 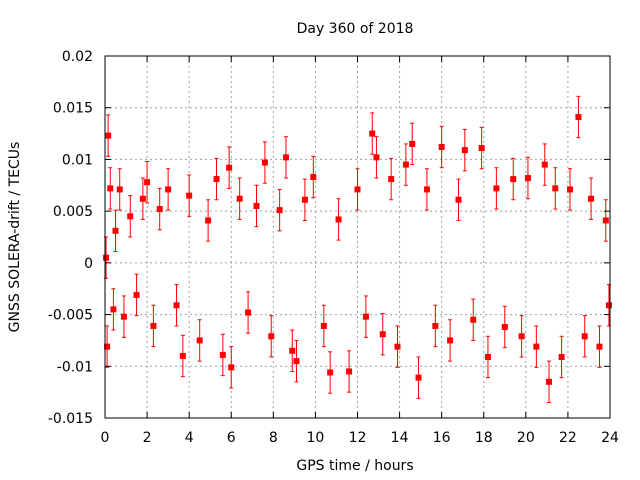 I want to click on y-tick-label: -0.005, so click(x=70, y=316).